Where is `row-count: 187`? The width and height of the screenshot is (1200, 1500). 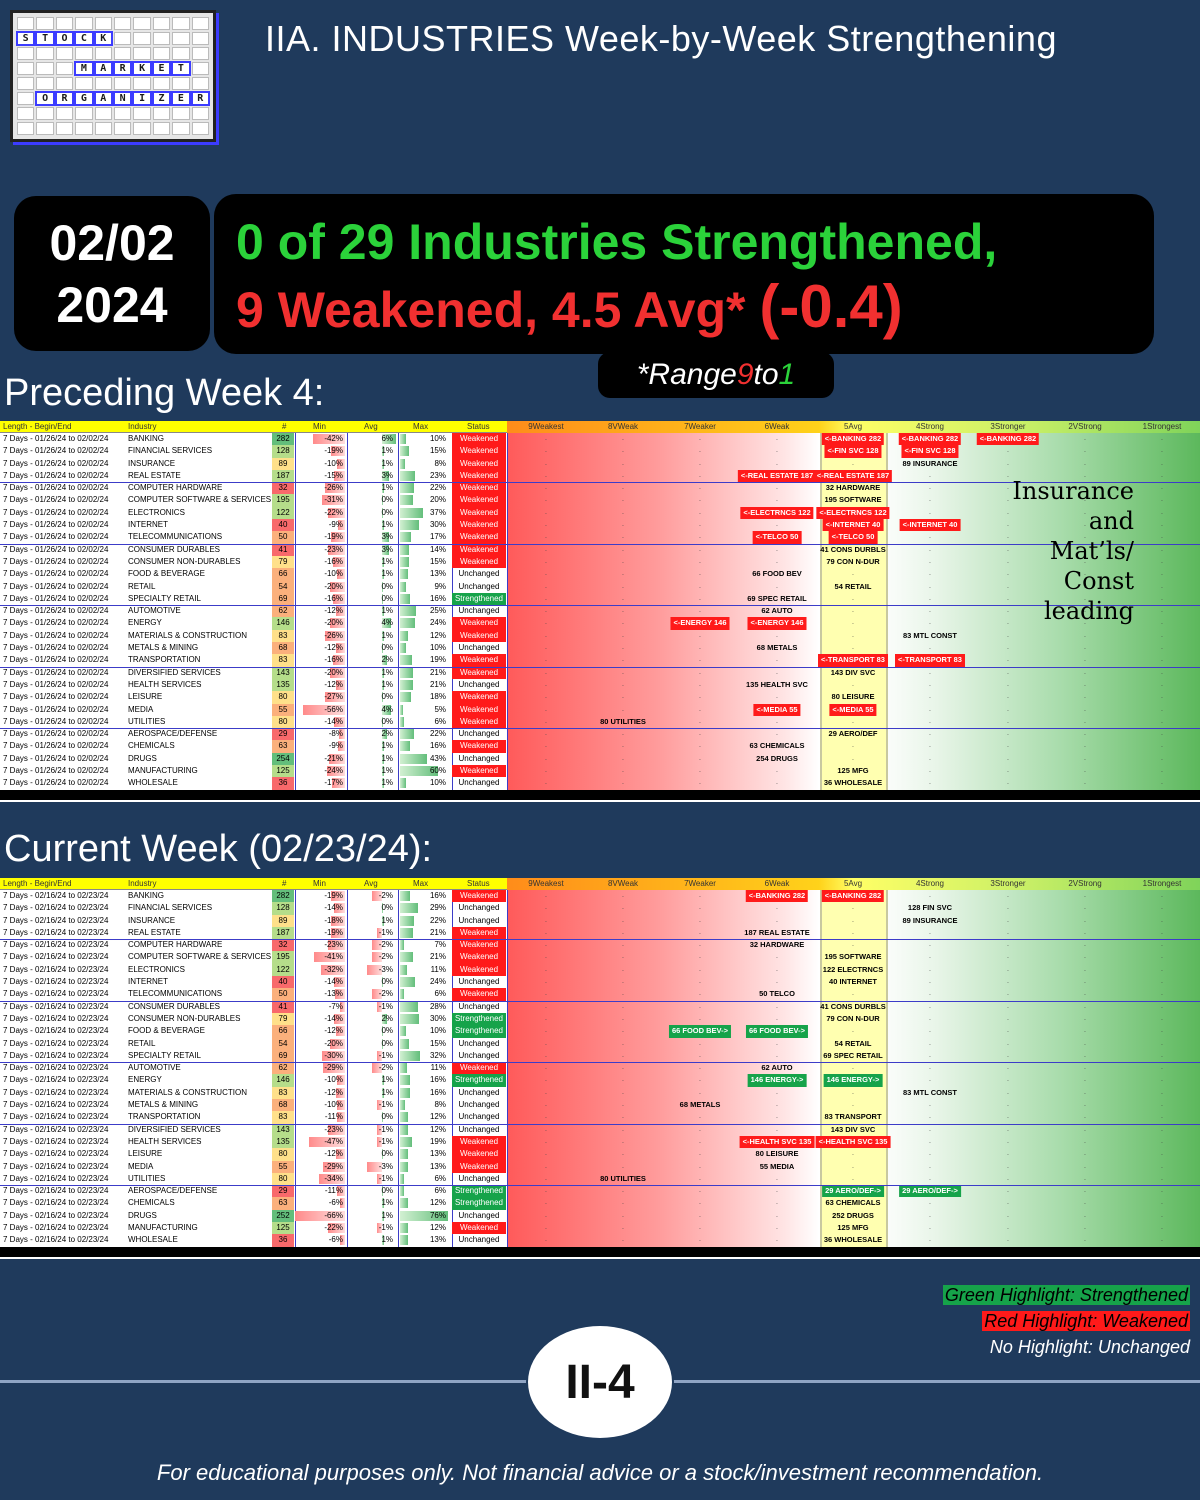
row-count: 187 is located at coordinates (283, 933).